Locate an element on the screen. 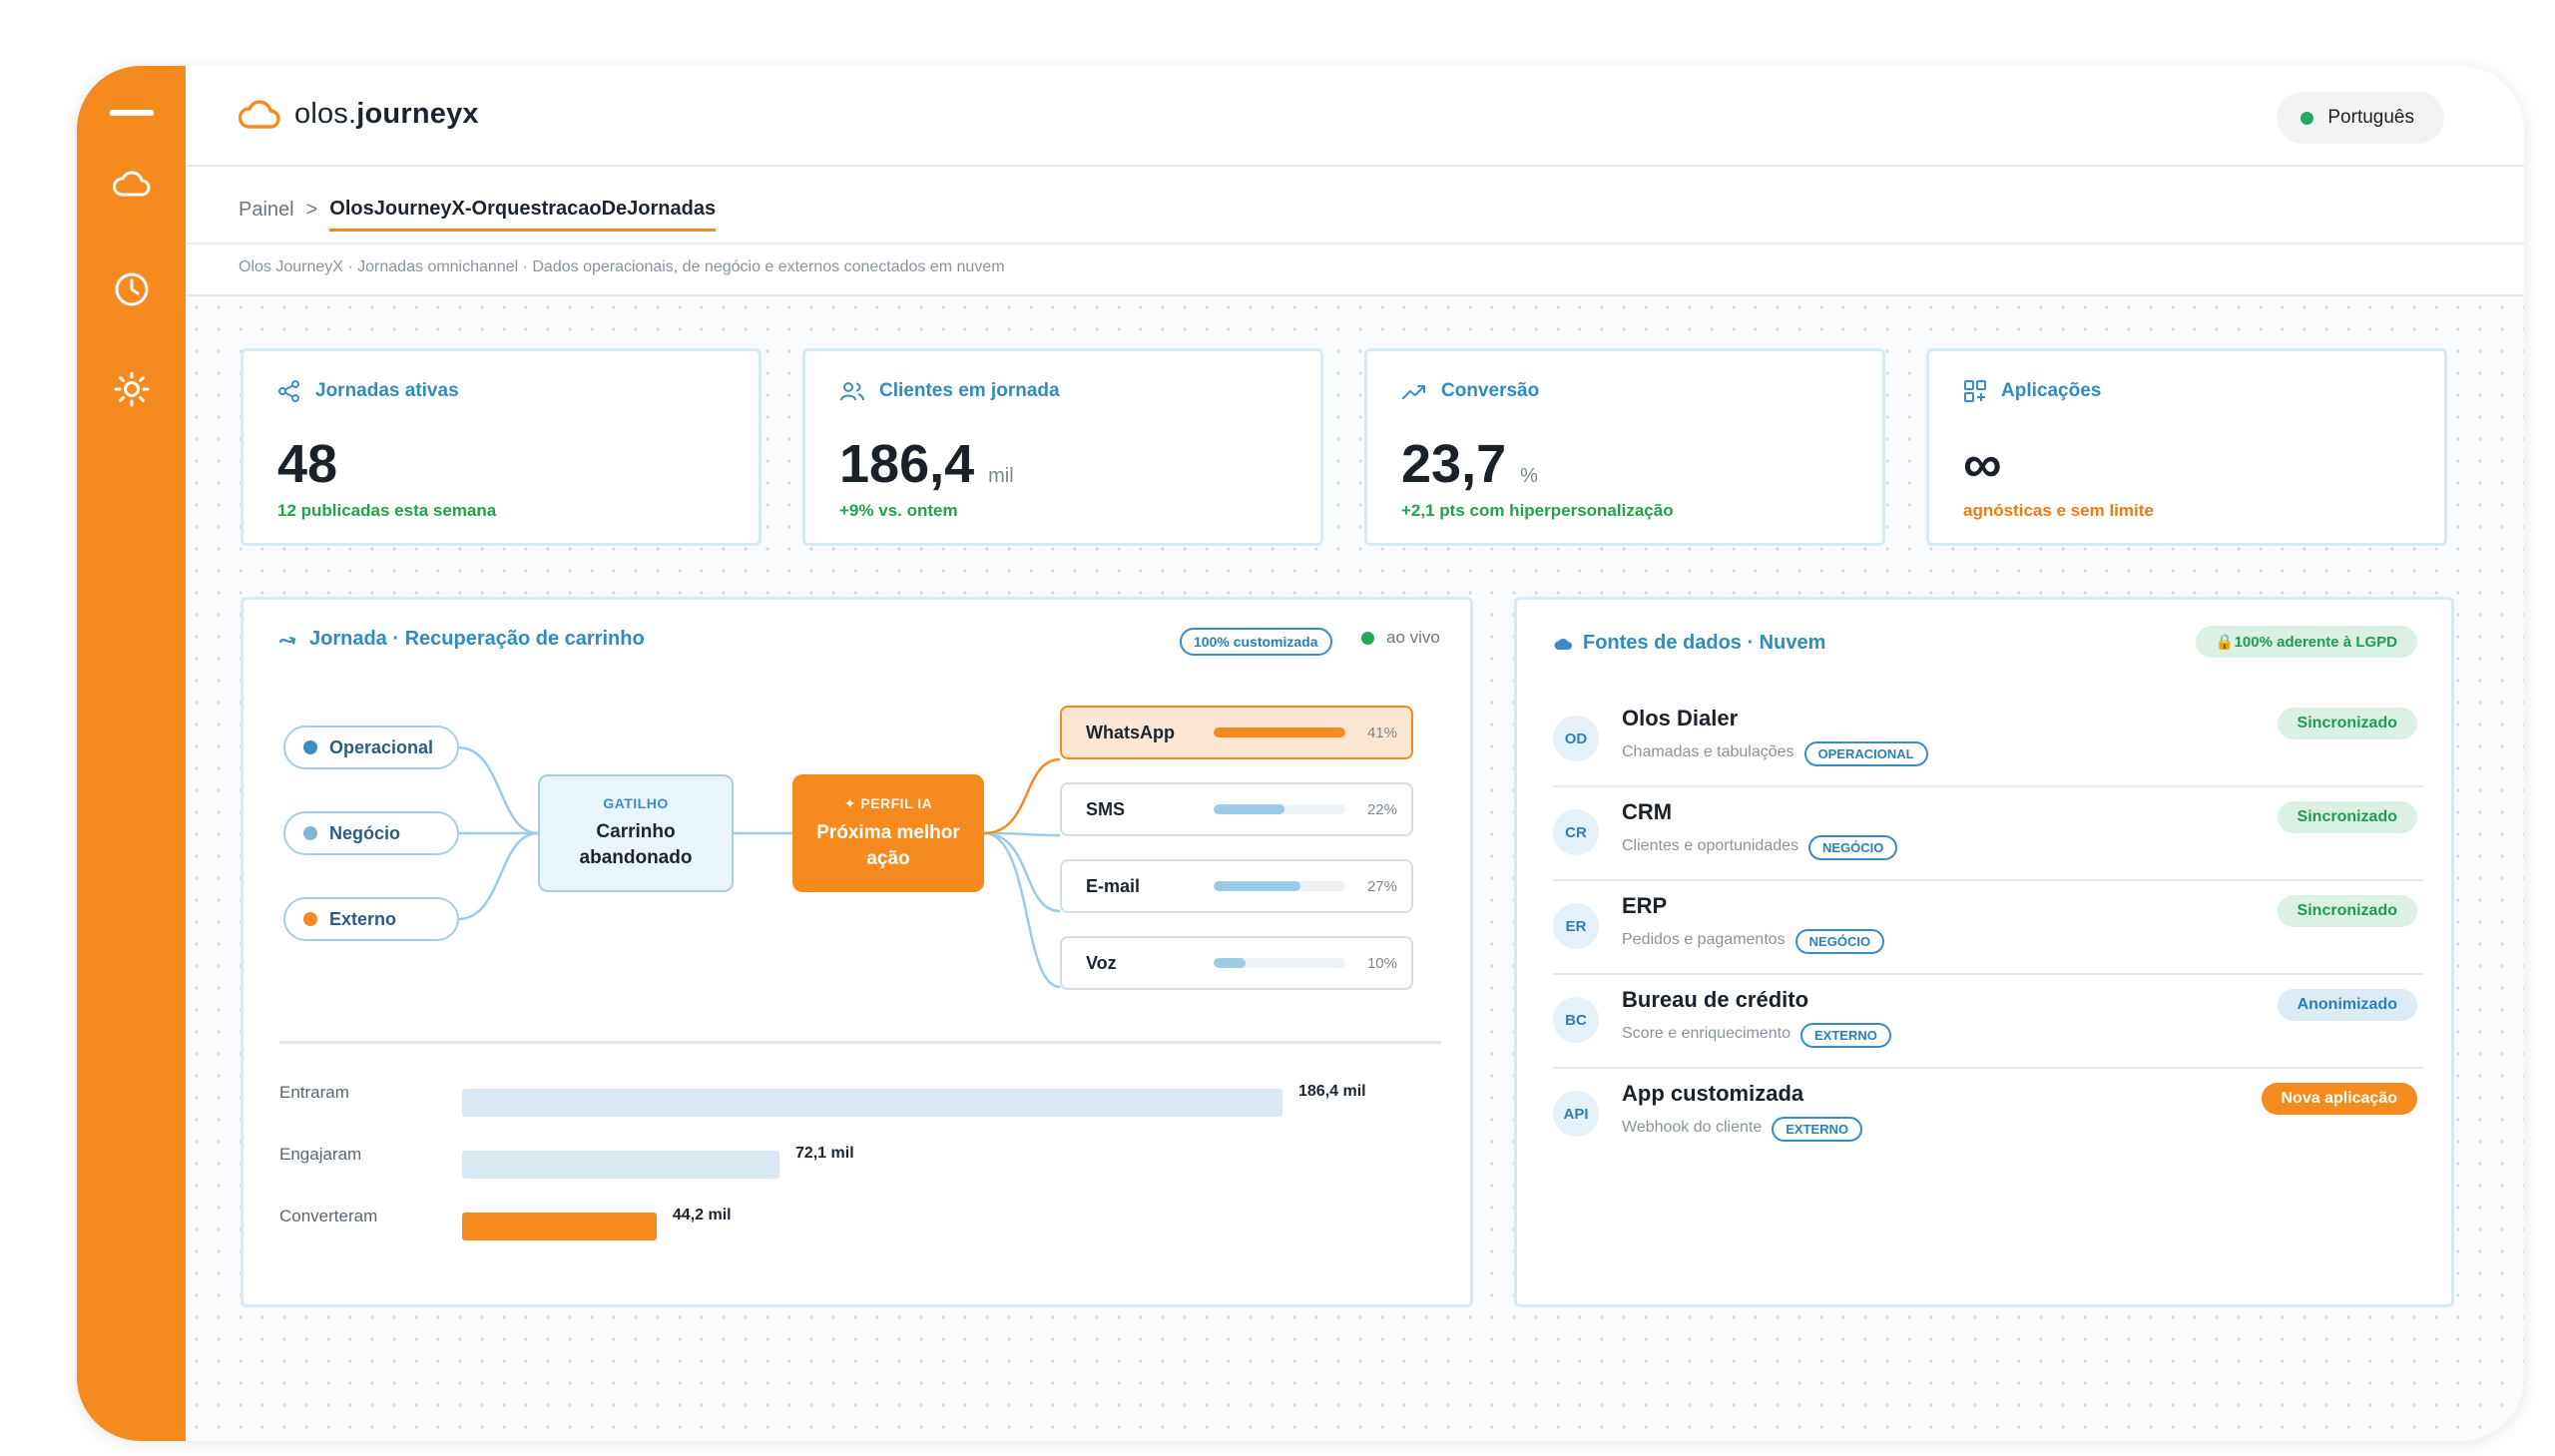 The width and height of the screenshot is (2555, 1456). logo: olos.journeyx is located at coordinates (359, 114).